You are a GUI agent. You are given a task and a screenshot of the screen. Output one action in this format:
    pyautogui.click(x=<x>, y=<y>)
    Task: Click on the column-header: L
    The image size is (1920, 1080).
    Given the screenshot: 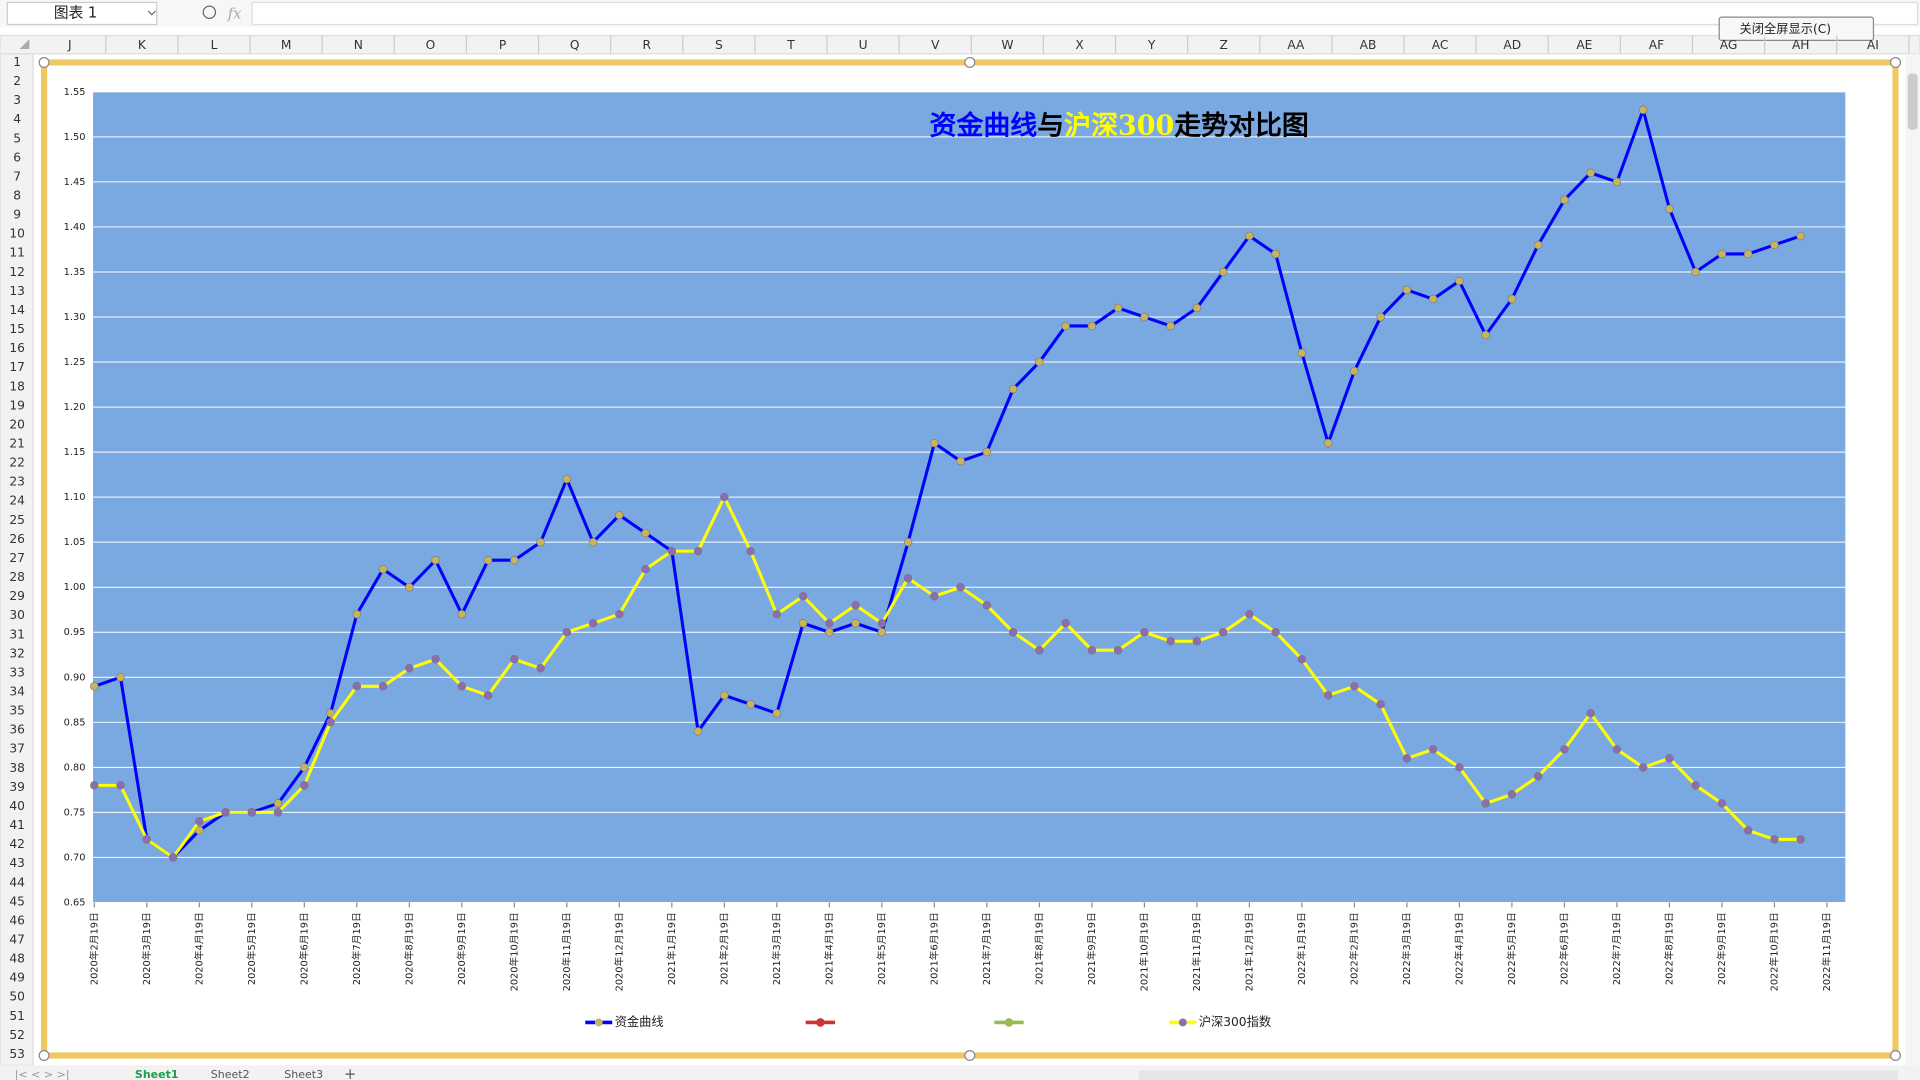 What is the action you would take?
    pyautogui.click(x=214, y=45)
    